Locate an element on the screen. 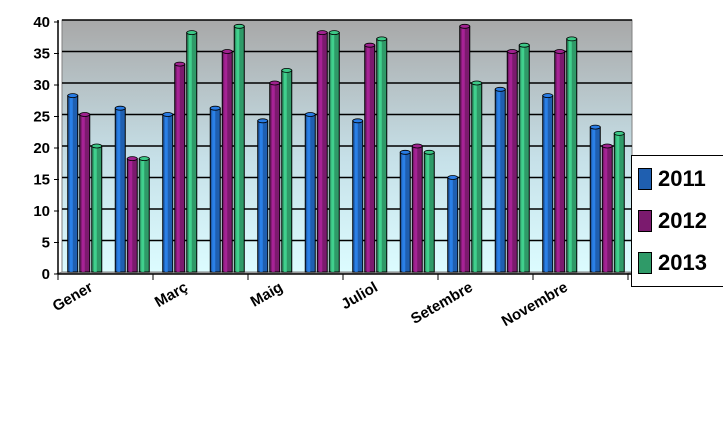  bar-2013-Octubre-cap is located at coordinates (524, 45).